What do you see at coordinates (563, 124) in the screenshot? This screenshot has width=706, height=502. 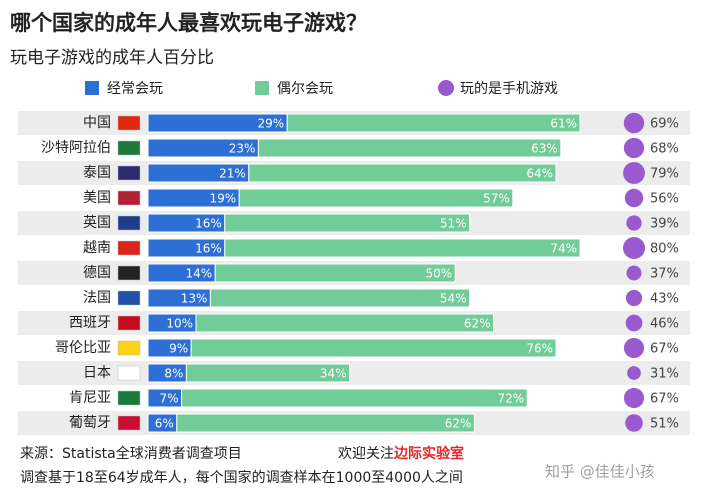 I see `value-label: 61%` at bounding box center [563, 124].